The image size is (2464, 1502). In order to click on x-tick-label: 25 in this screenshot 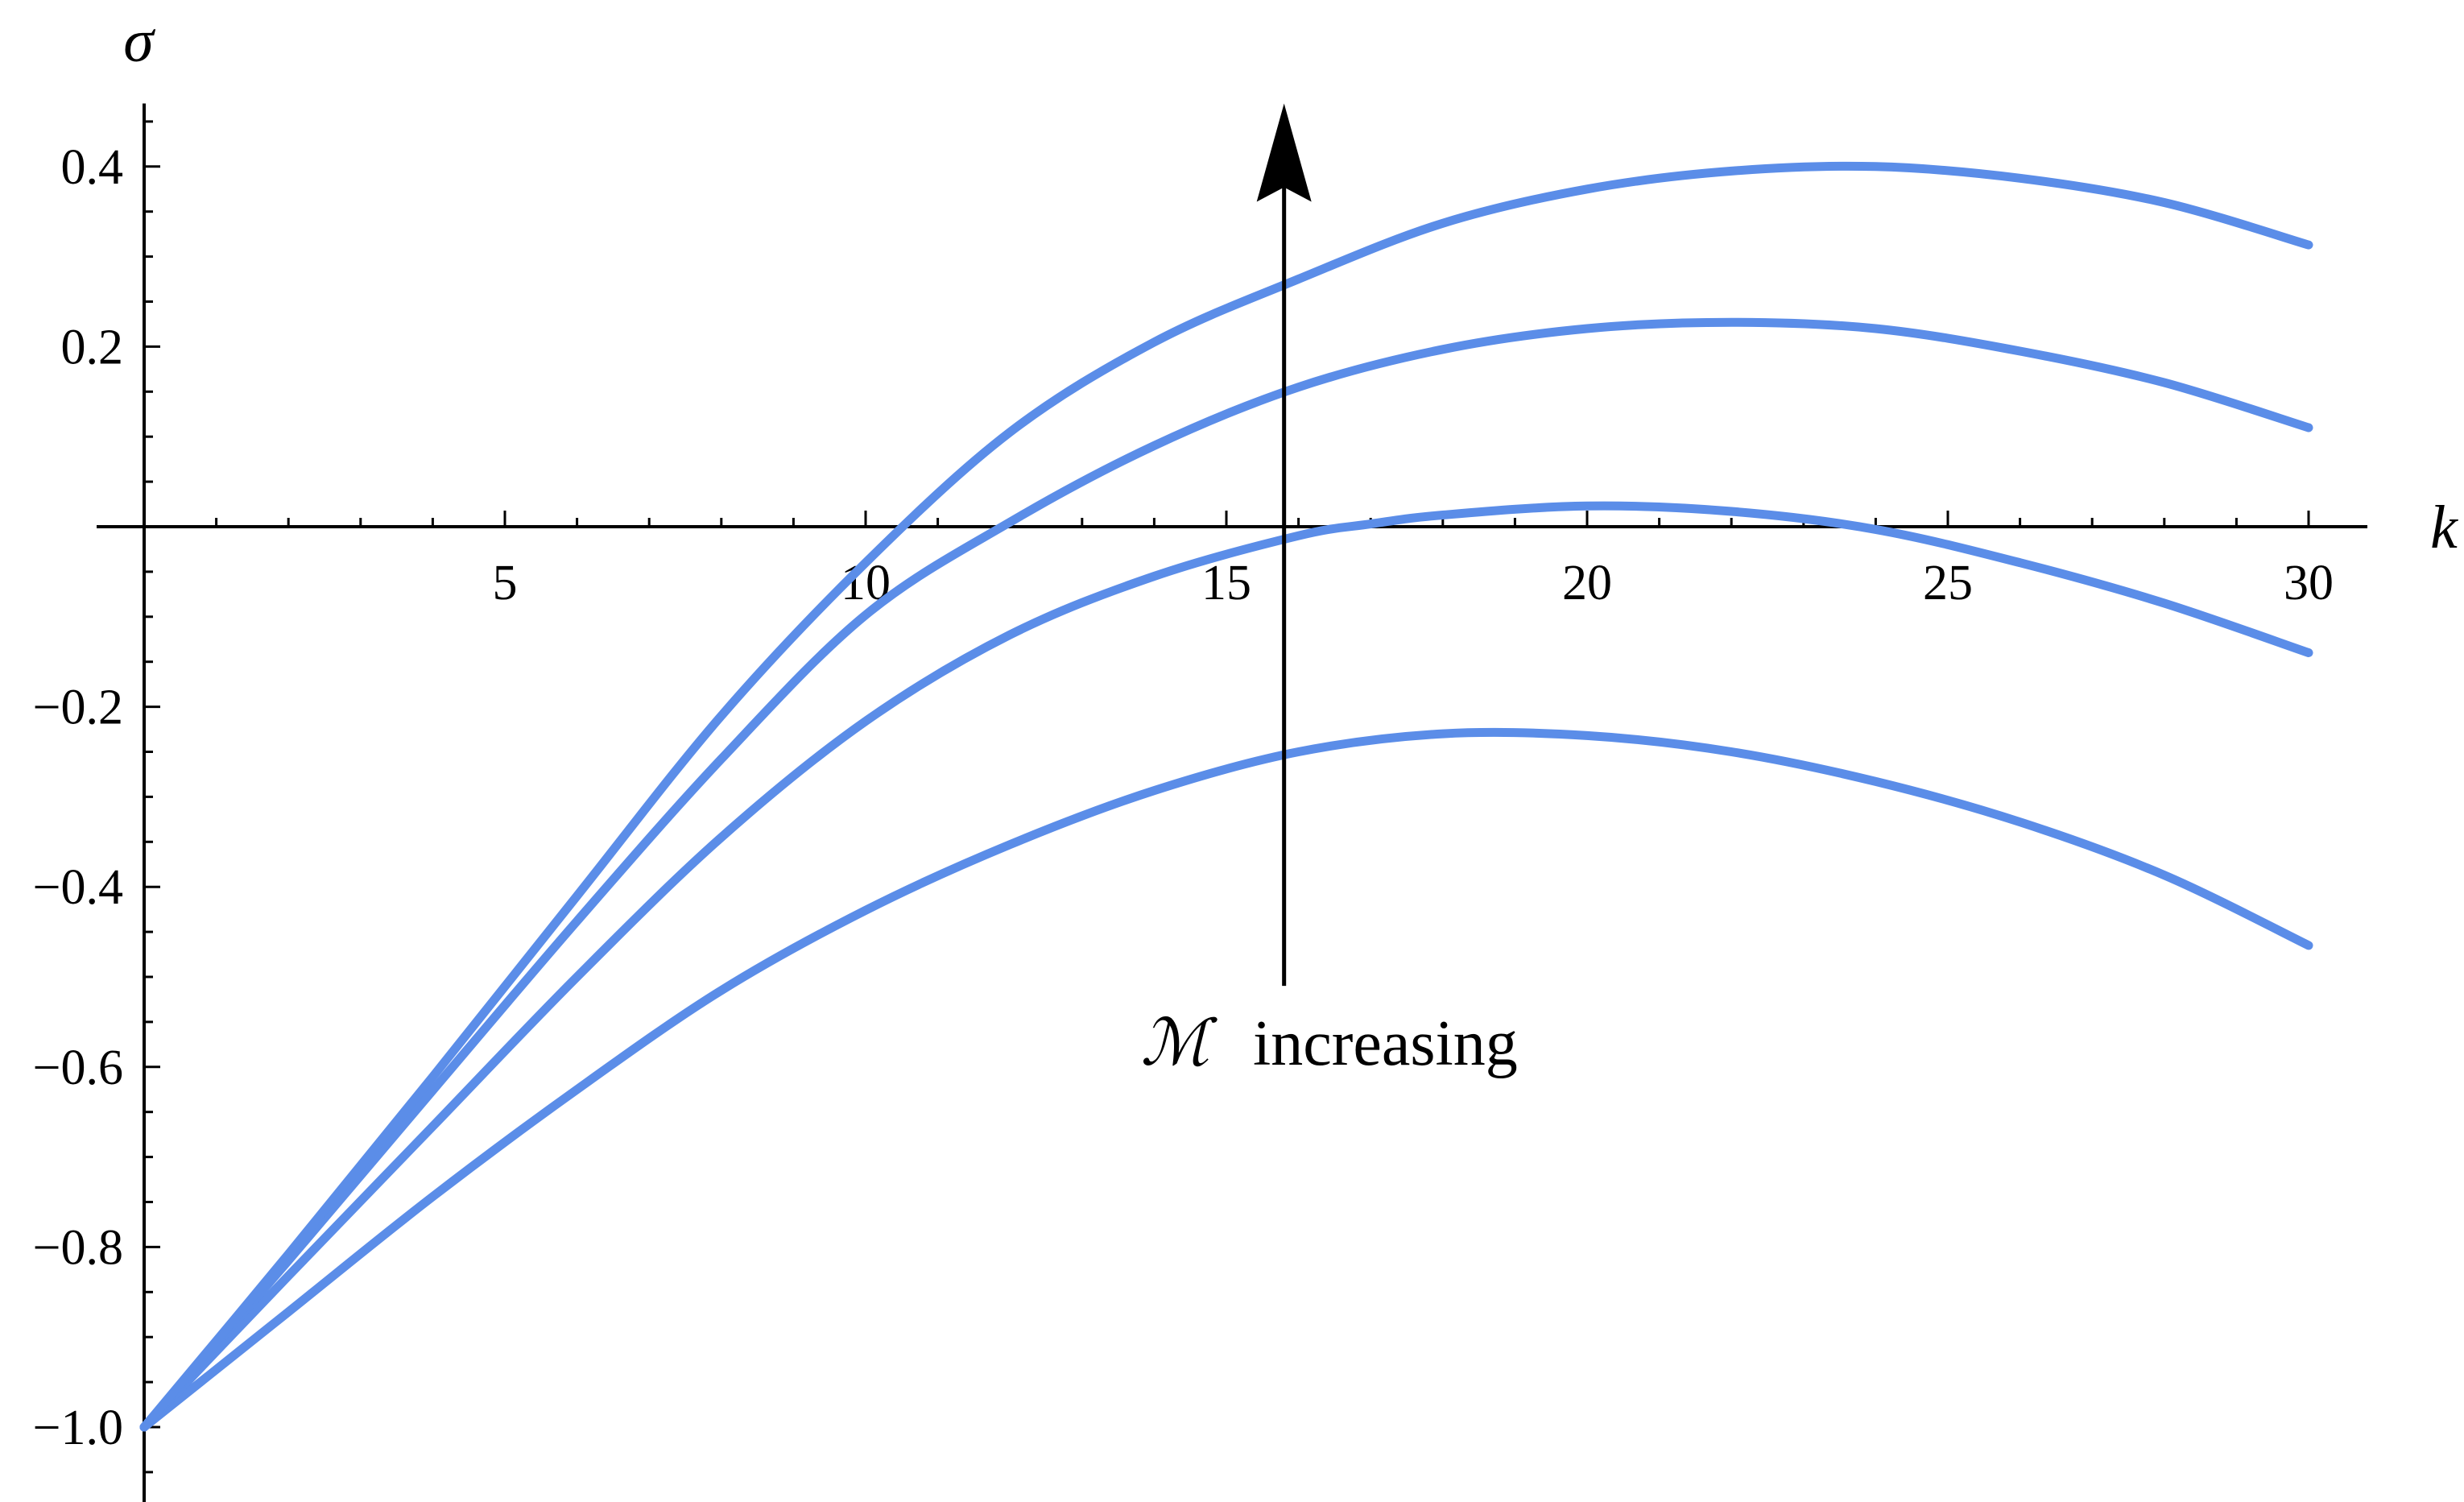, I will do `click(1948, 583)`.